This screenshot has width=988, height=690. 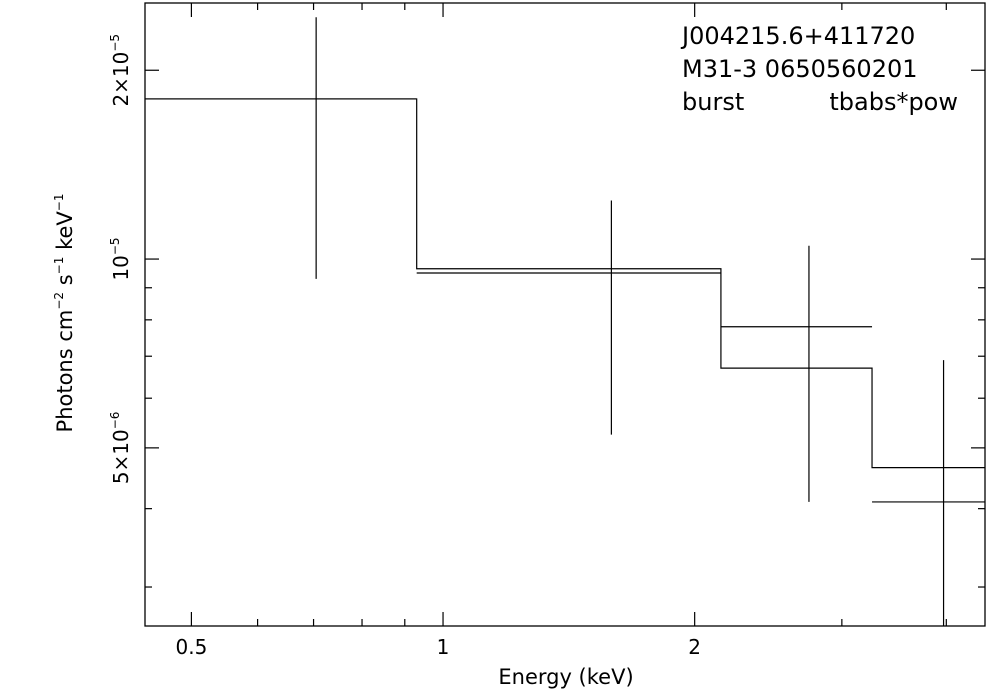 I want to click on x-axis-title: Energy (keV), so click(x=565, y=677).